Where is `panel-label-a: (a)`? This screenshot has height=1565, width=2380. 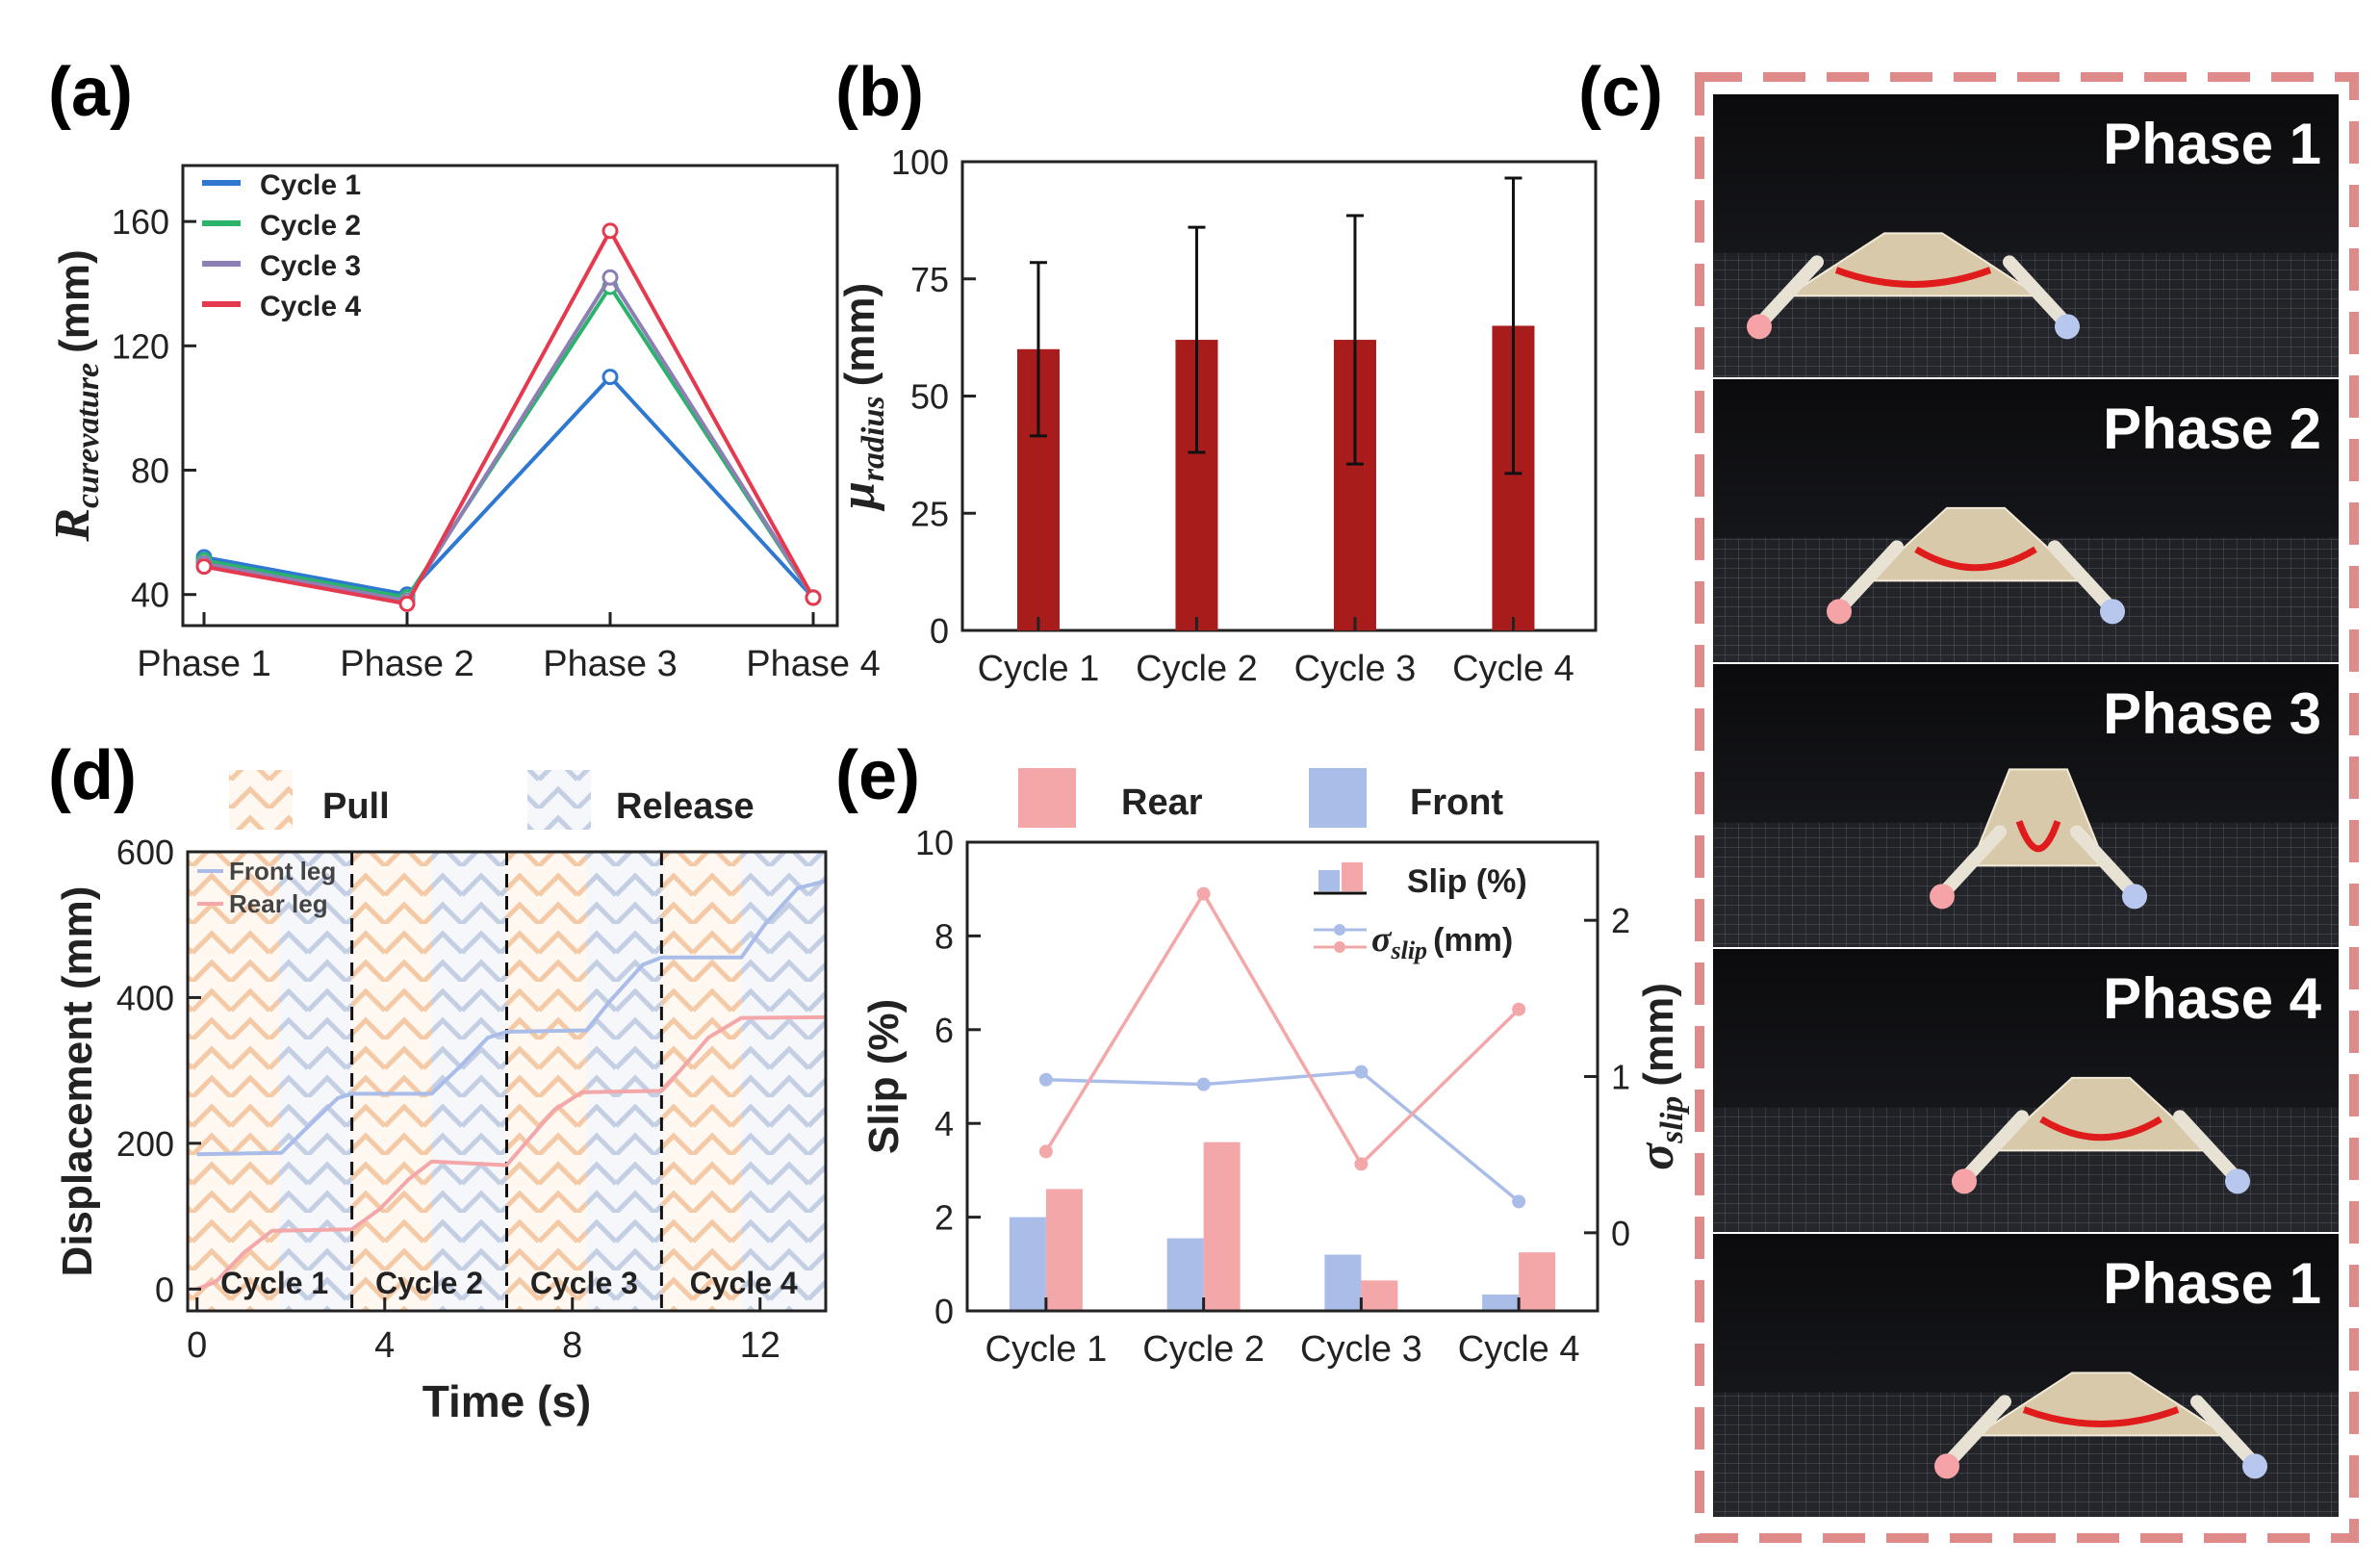 panel-label-a: (a) is located at coordinates (91, 92).